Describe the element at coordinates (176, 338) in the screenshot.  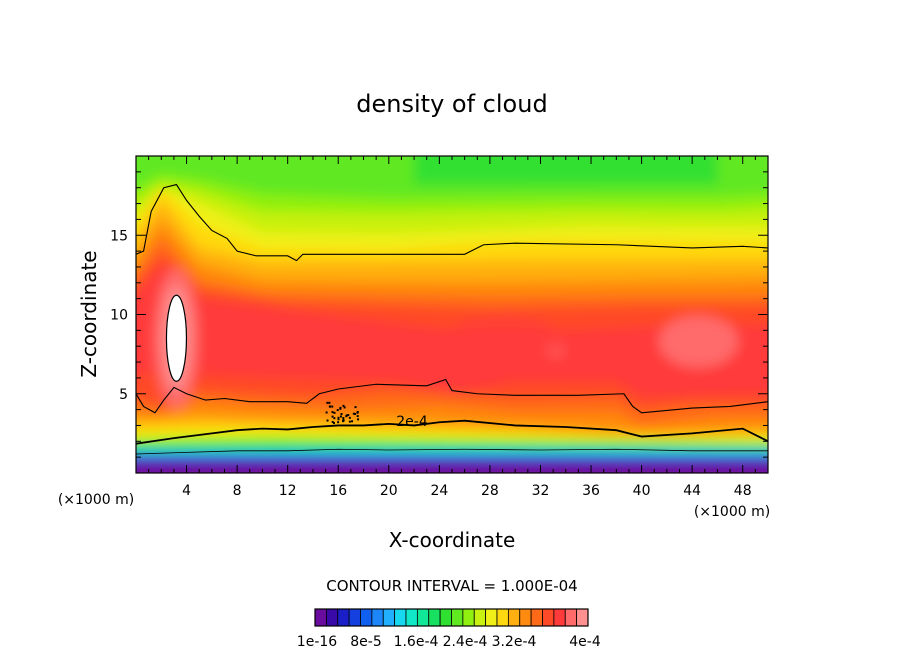
I see `core-white` at that location.